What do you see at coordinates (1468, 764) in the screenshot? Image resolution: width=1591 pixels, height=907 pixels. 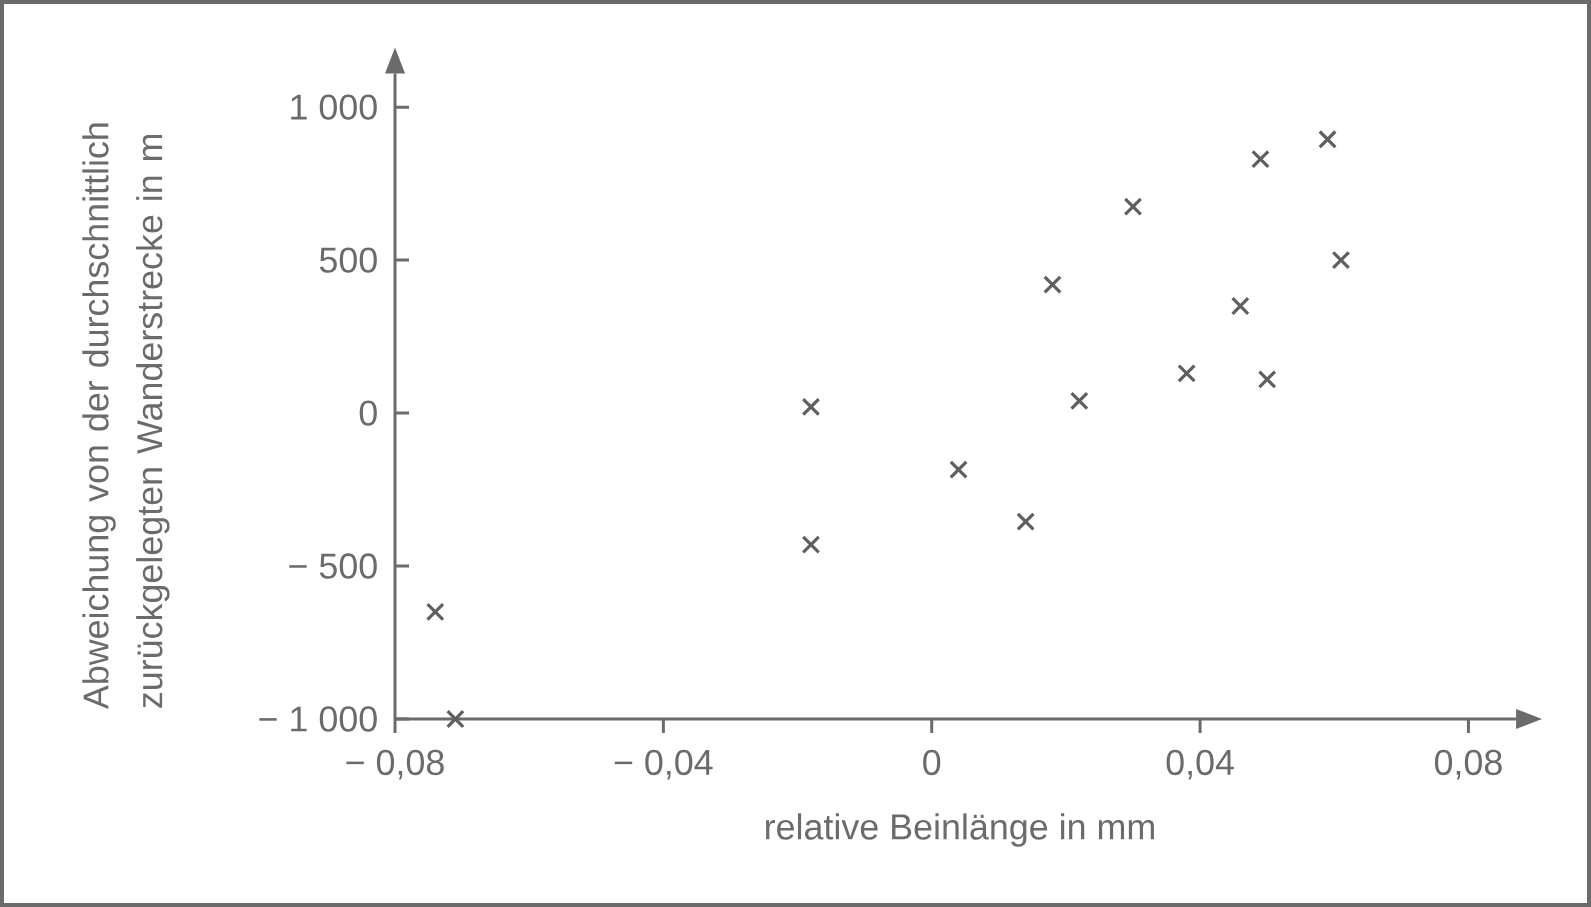 I see `x-tick-label: 0,08` at bounding box center [1468, 764].